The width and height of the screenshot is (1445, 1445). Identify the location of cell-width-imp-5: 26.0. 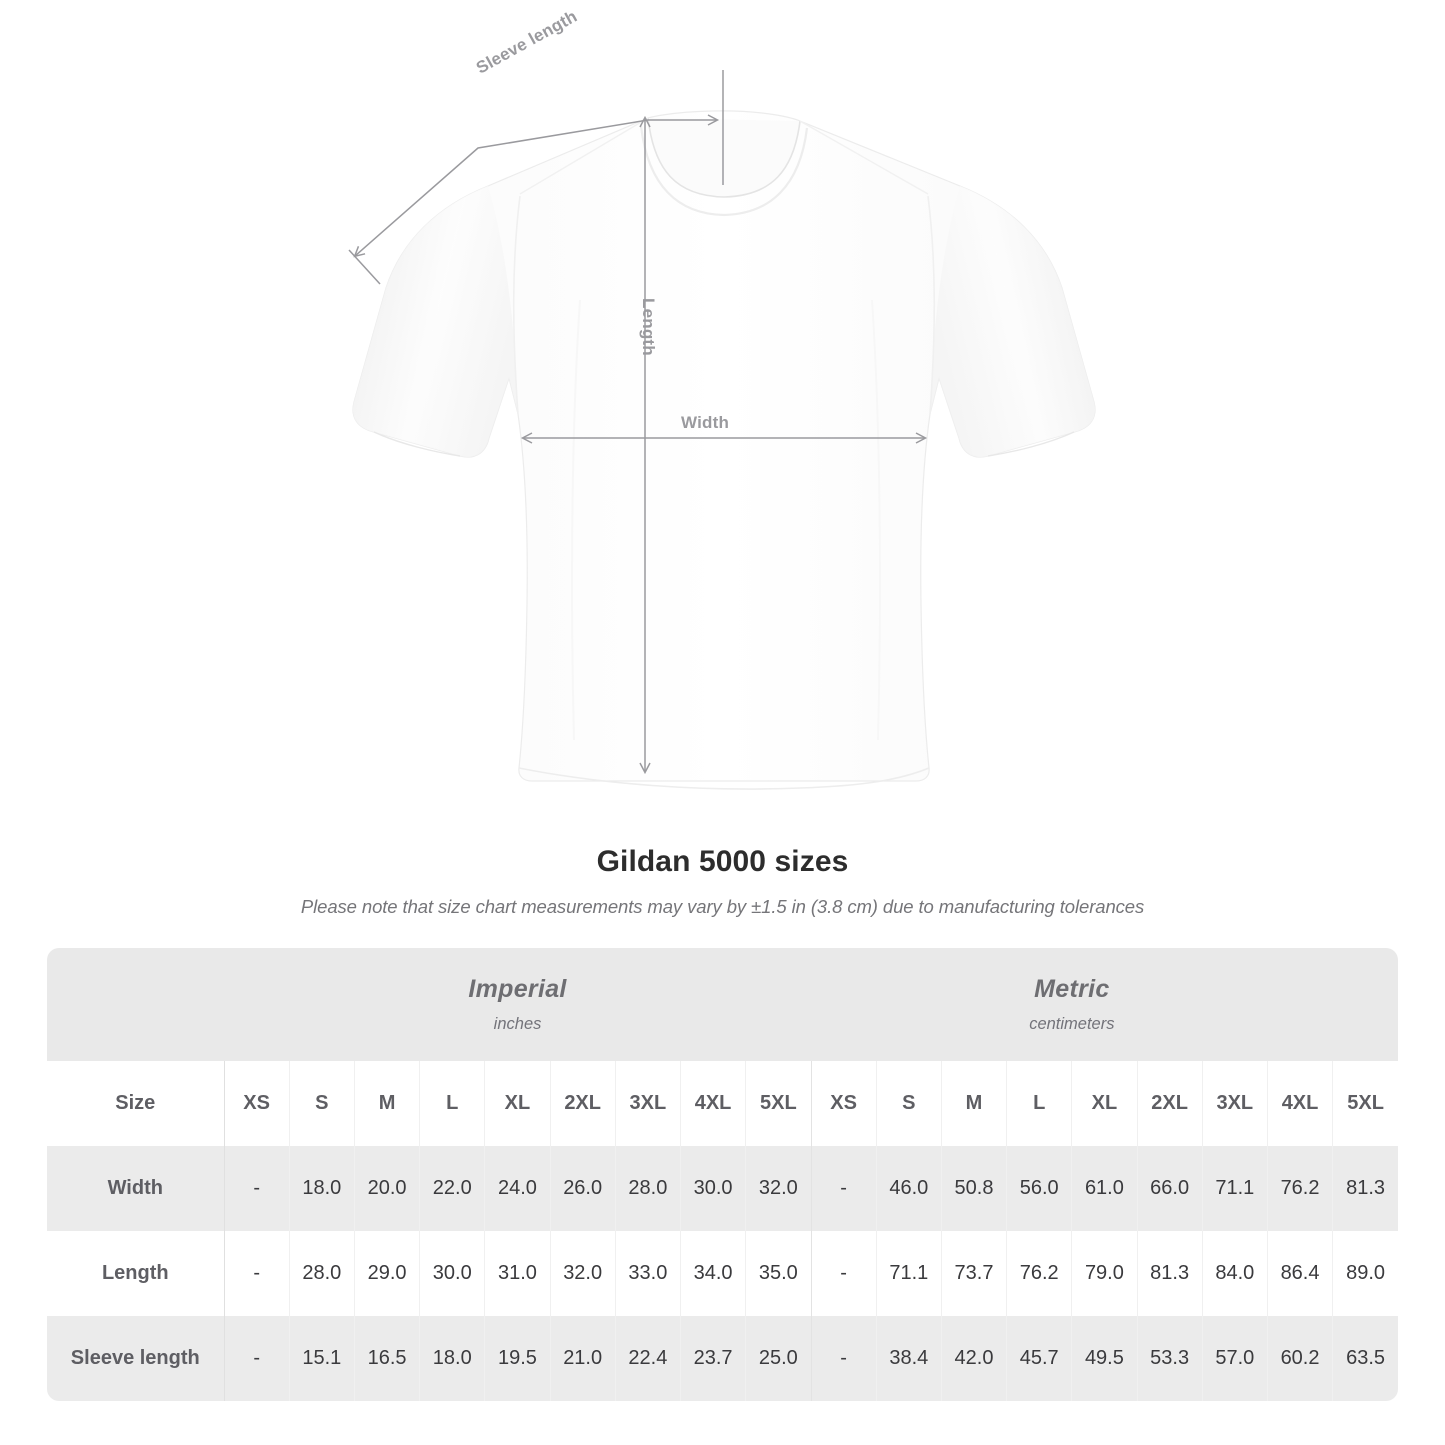
(582, 1188).